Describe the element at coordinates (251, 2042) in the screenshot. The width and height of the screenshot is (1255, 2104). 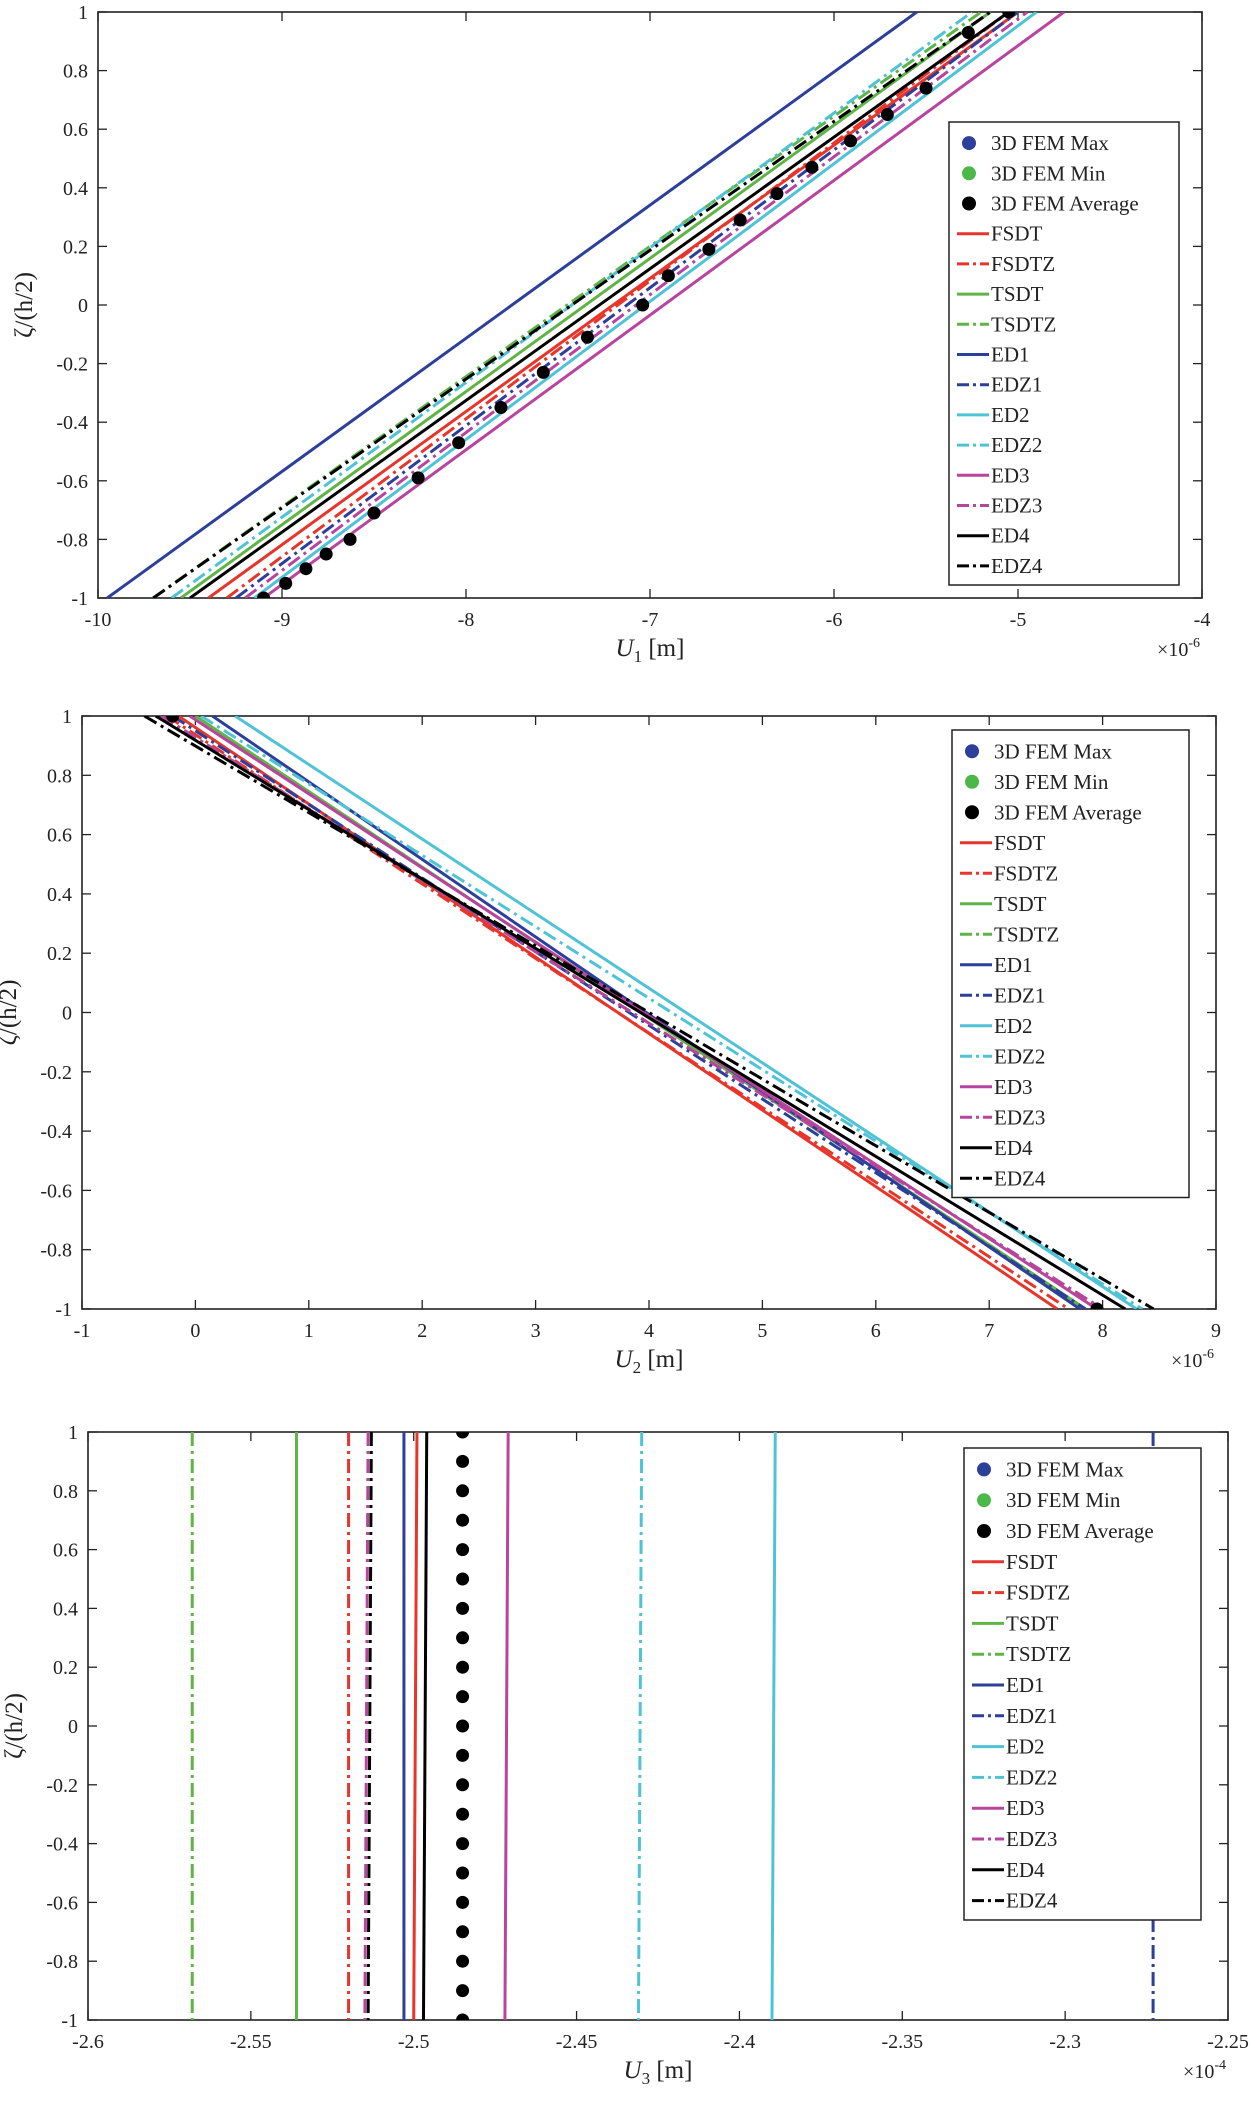
I see `x-tick-label: -2.55` at that location.